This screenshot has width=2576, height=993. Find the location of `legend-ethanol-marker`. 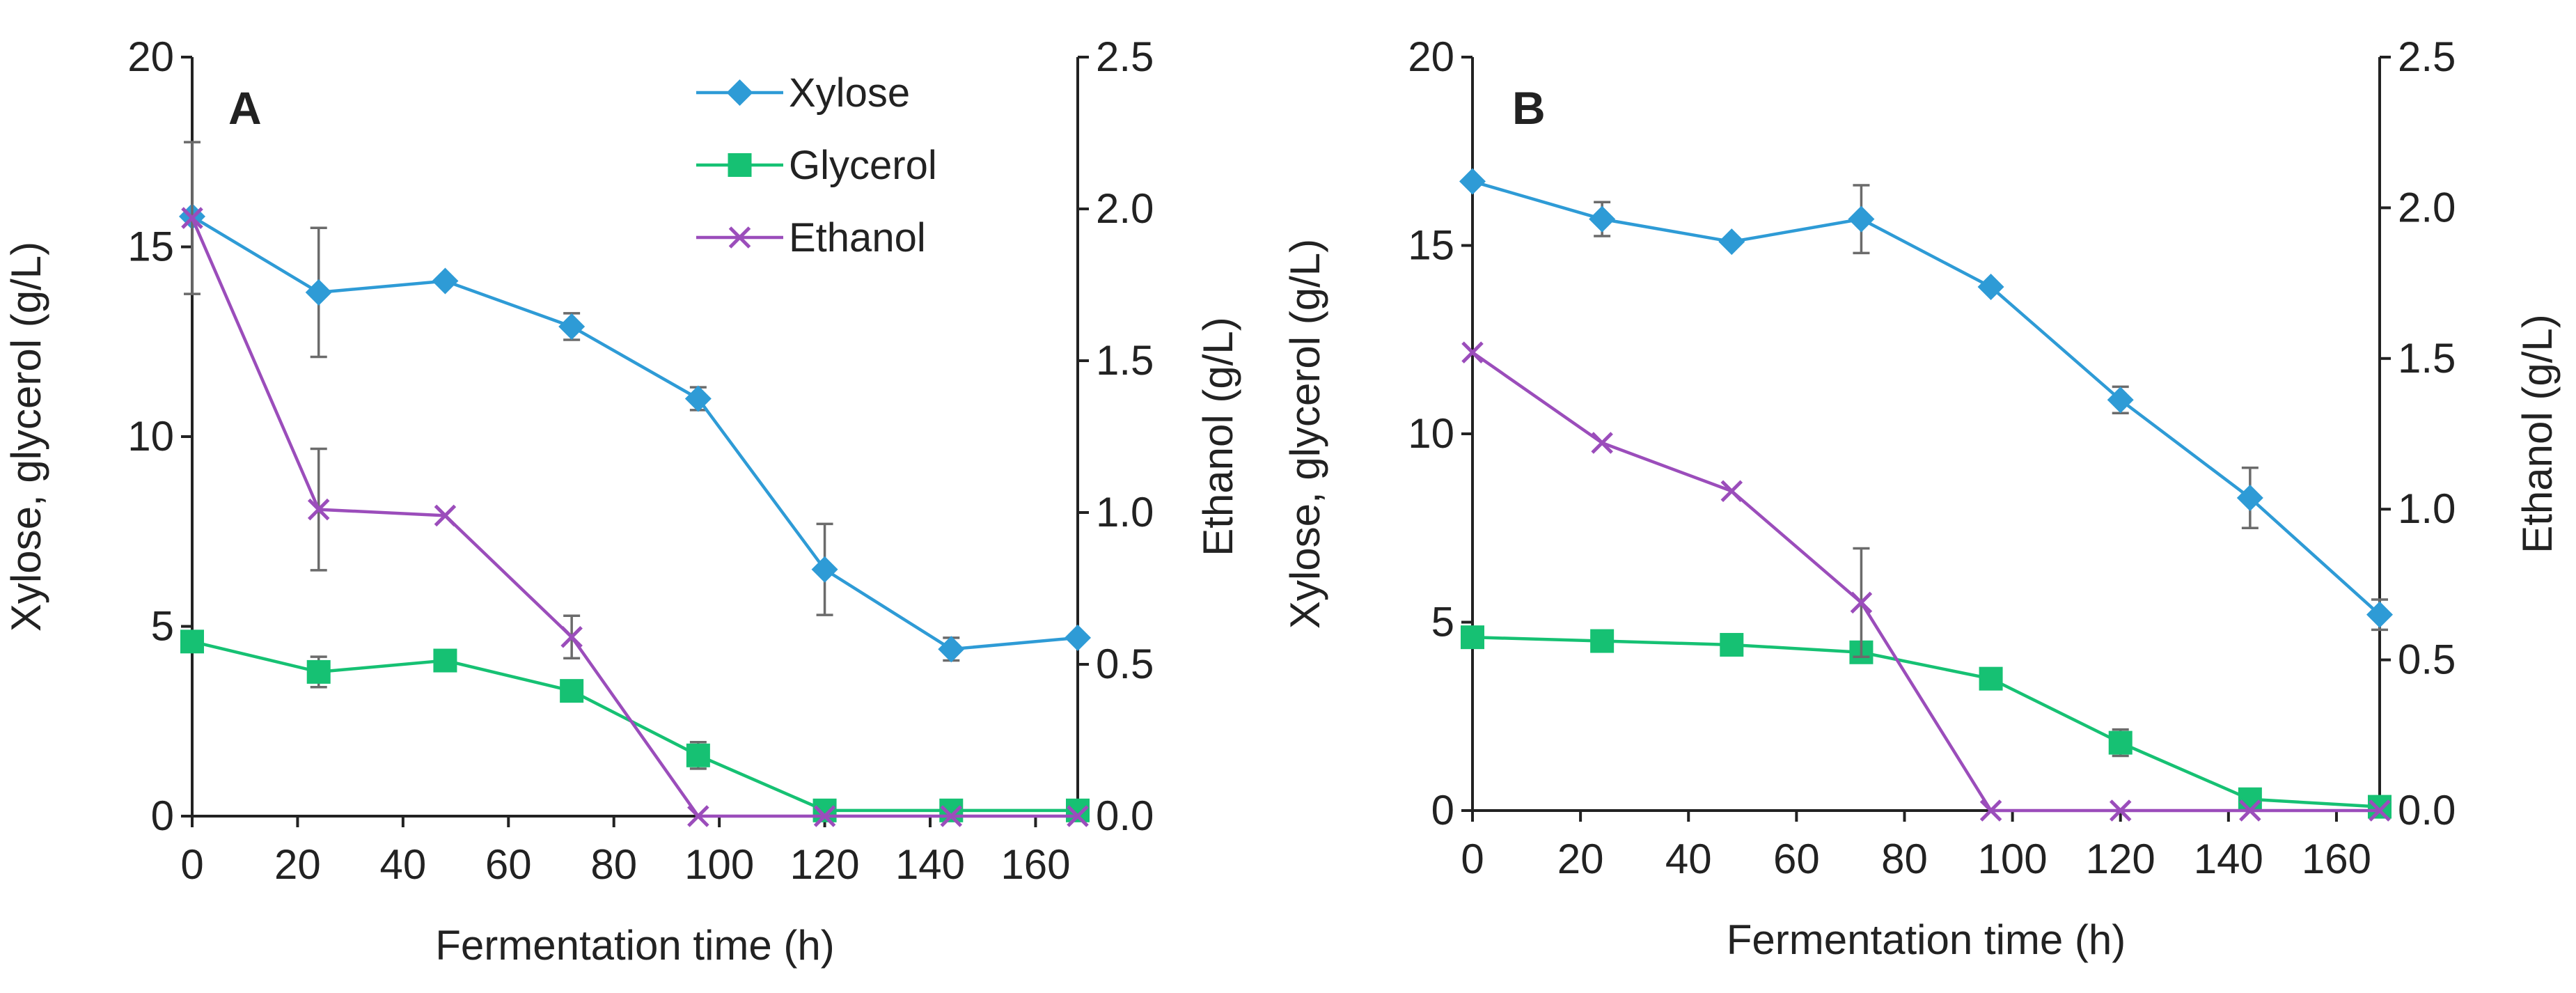

legend-ethanol-marker is located at coordinates (739, 237).